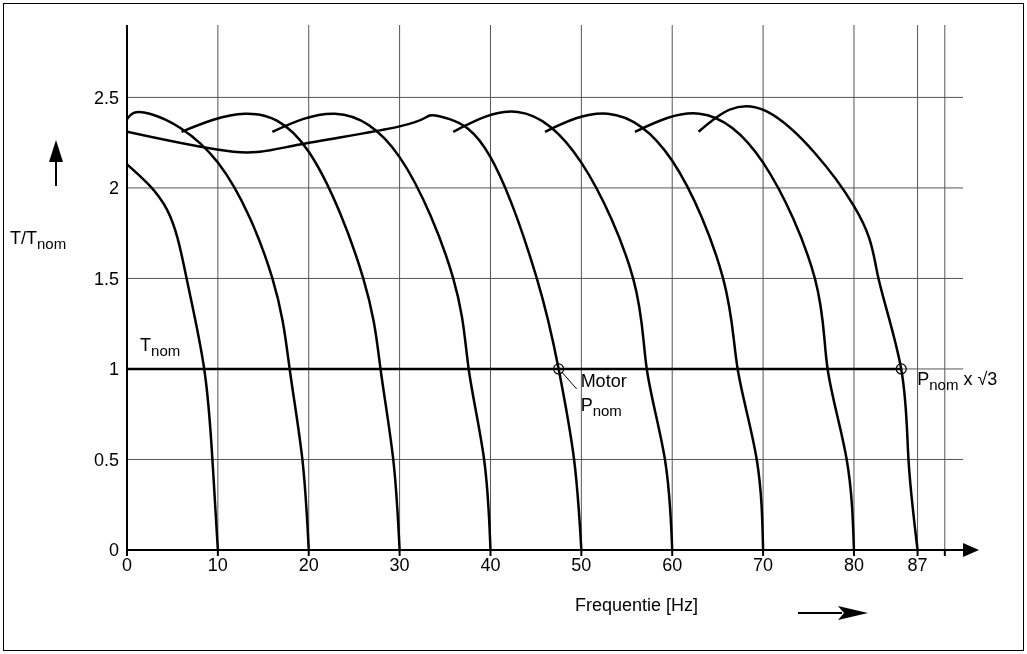  I want to click on x-tick-label: 20, so click(308, 564).